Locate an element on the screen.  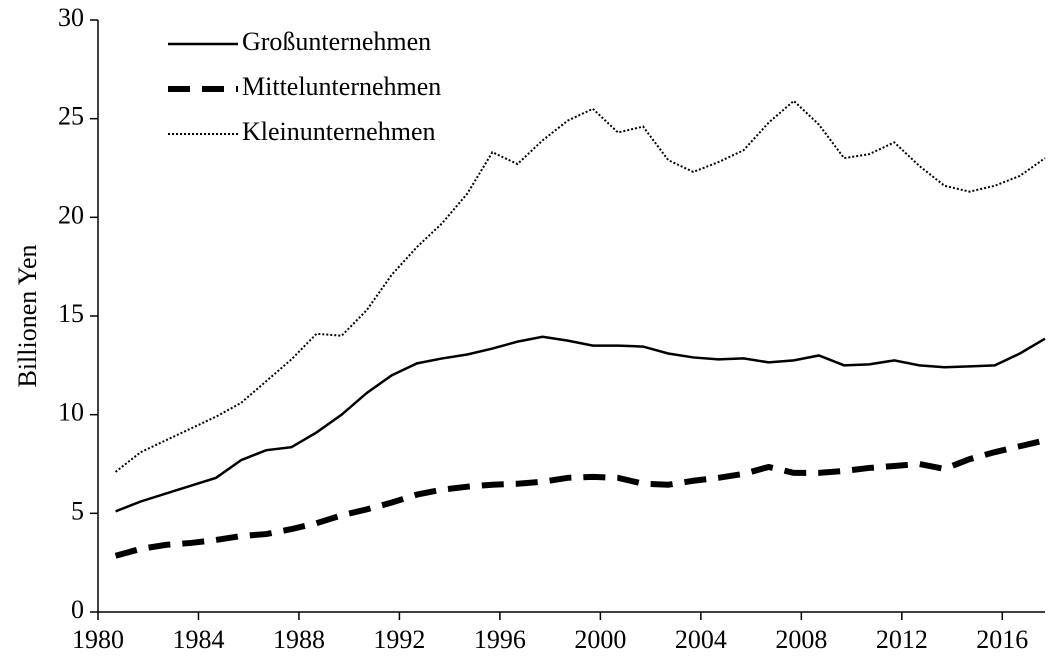
legend-label: Mittelunternehmen is located at coordinates (341, 86).